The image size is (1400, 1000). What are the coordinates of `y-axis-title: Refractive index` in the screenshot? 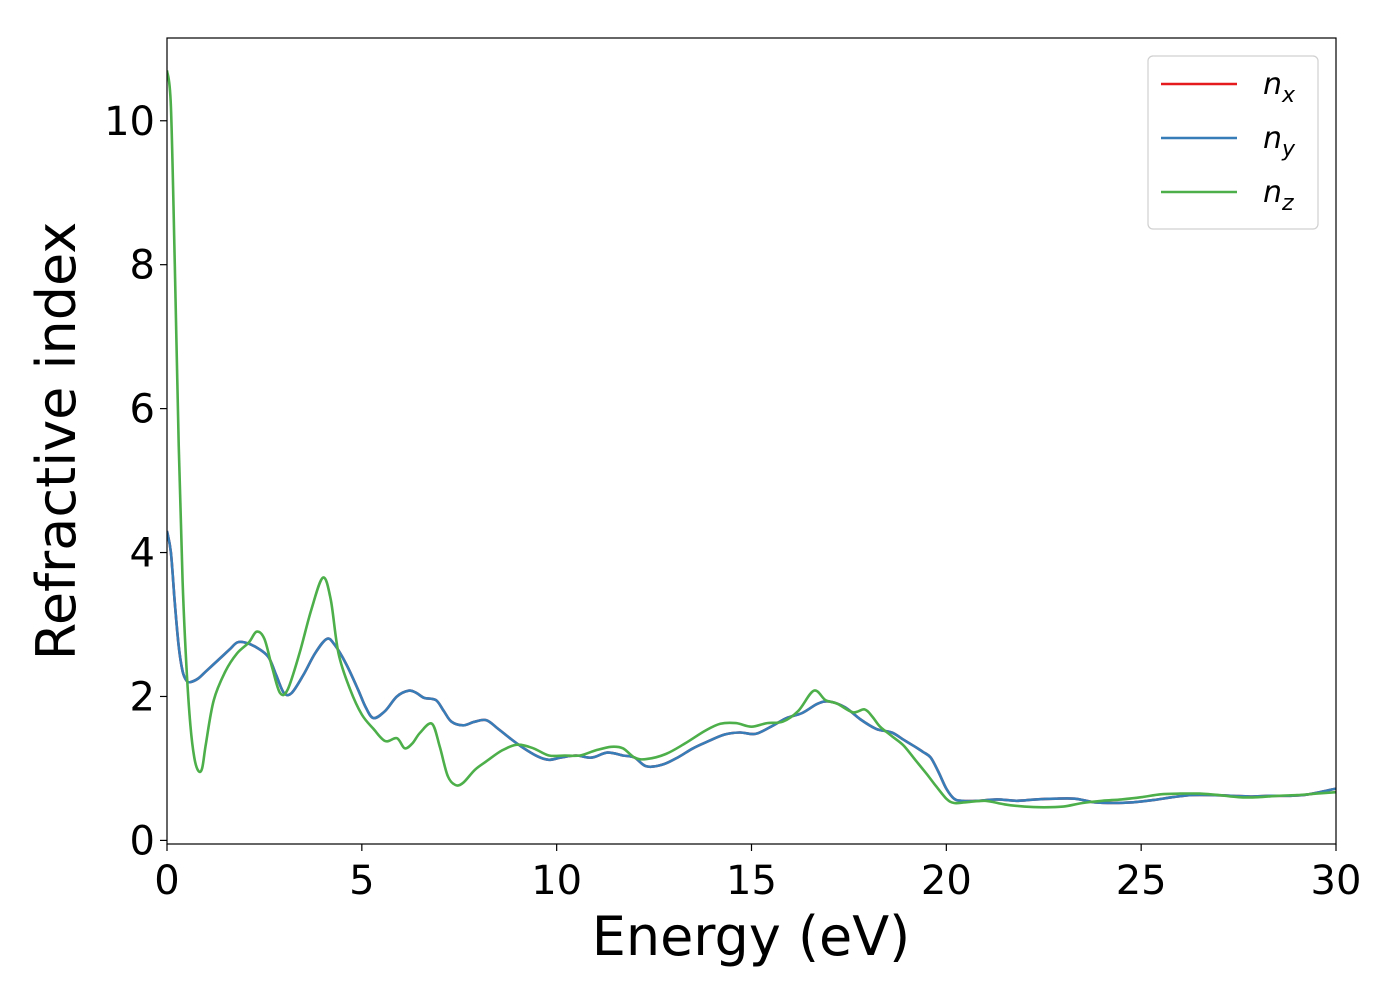 It's located at (56, 441).